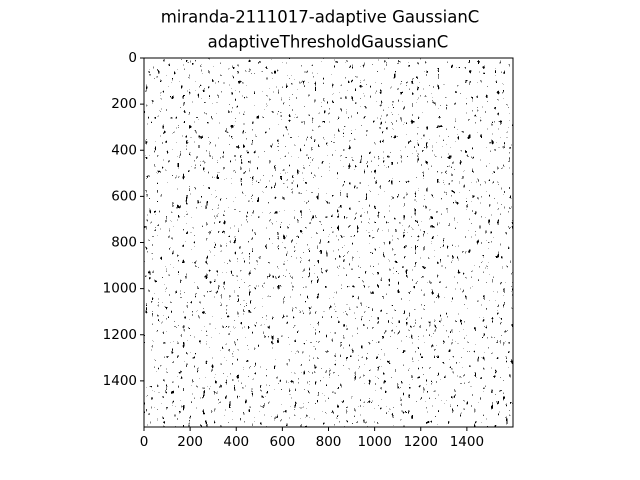 The width and height of the screenshot is (640, 480). I want to click on x-tick-label: 200, so click(190, 442).